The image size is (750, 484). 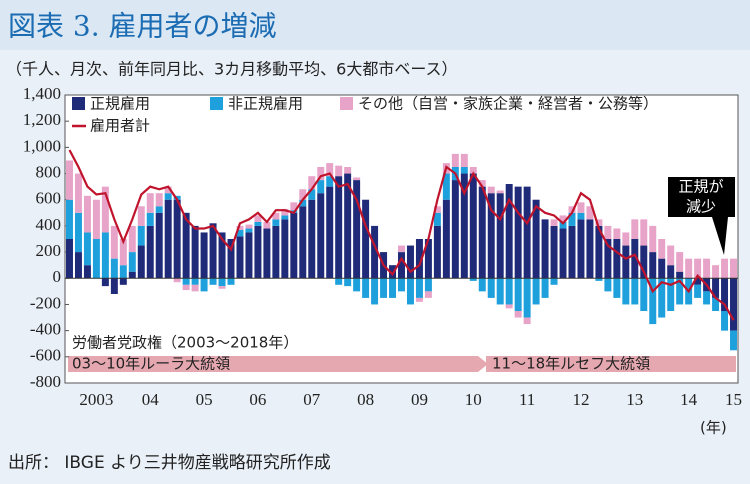 I want to click on x-tick-label: 13, so click(x=634, y=399).